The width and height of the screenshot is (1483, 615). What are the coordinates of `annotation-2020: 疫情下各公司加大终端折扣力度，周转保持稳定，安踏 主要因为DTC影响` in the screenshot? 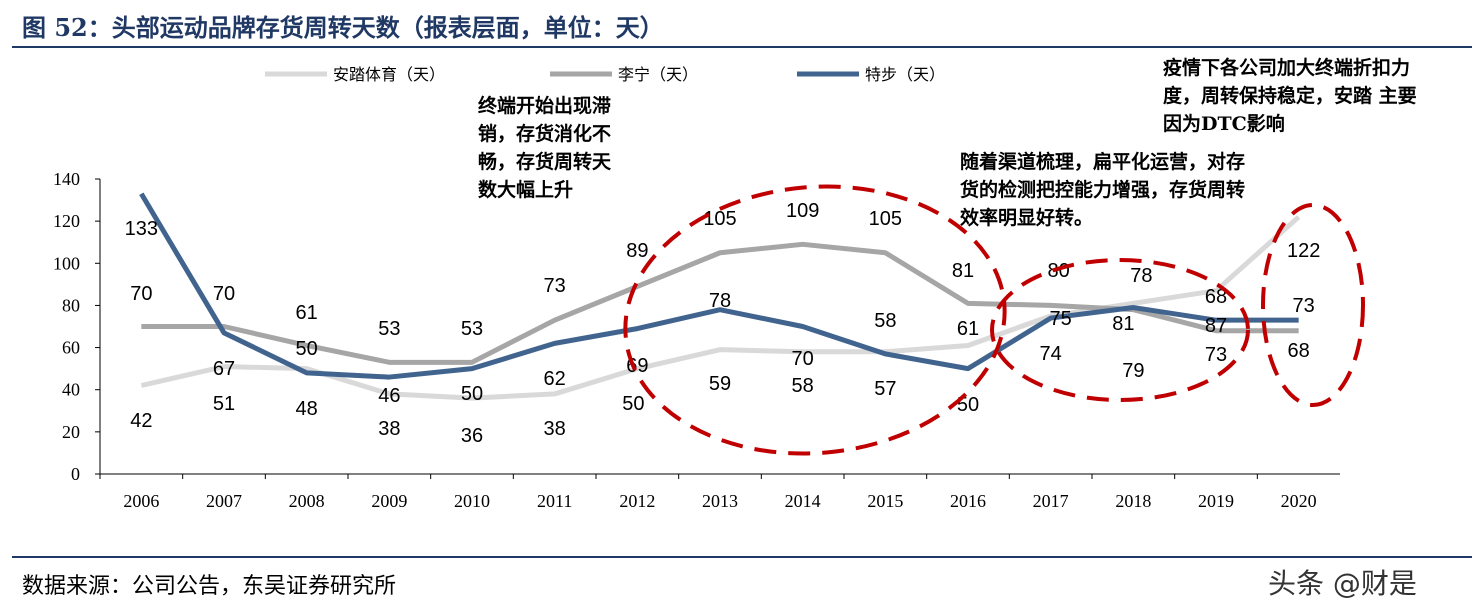 It's located at (1290, 96).